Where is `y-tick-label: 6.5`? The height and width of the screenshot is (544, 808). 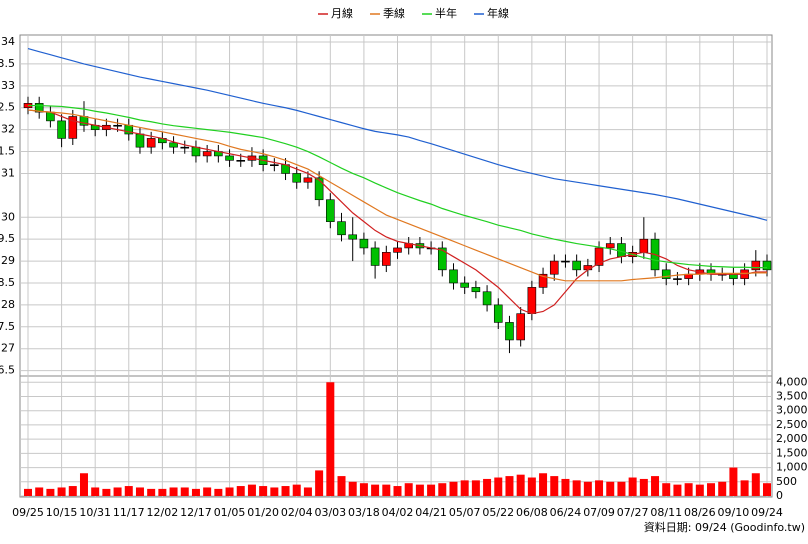 y-tick-label: 6.5 is located at coordinates (7, 370).